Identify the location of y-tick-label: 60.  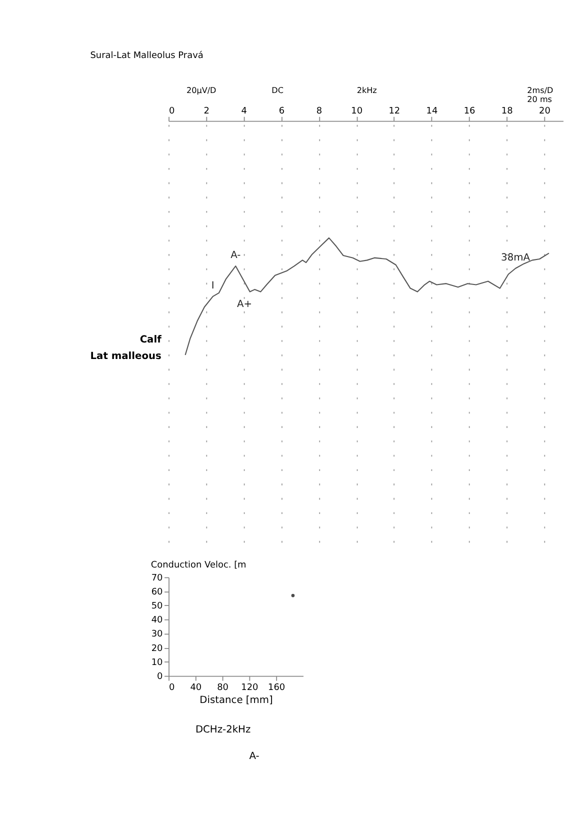
(157, 592).